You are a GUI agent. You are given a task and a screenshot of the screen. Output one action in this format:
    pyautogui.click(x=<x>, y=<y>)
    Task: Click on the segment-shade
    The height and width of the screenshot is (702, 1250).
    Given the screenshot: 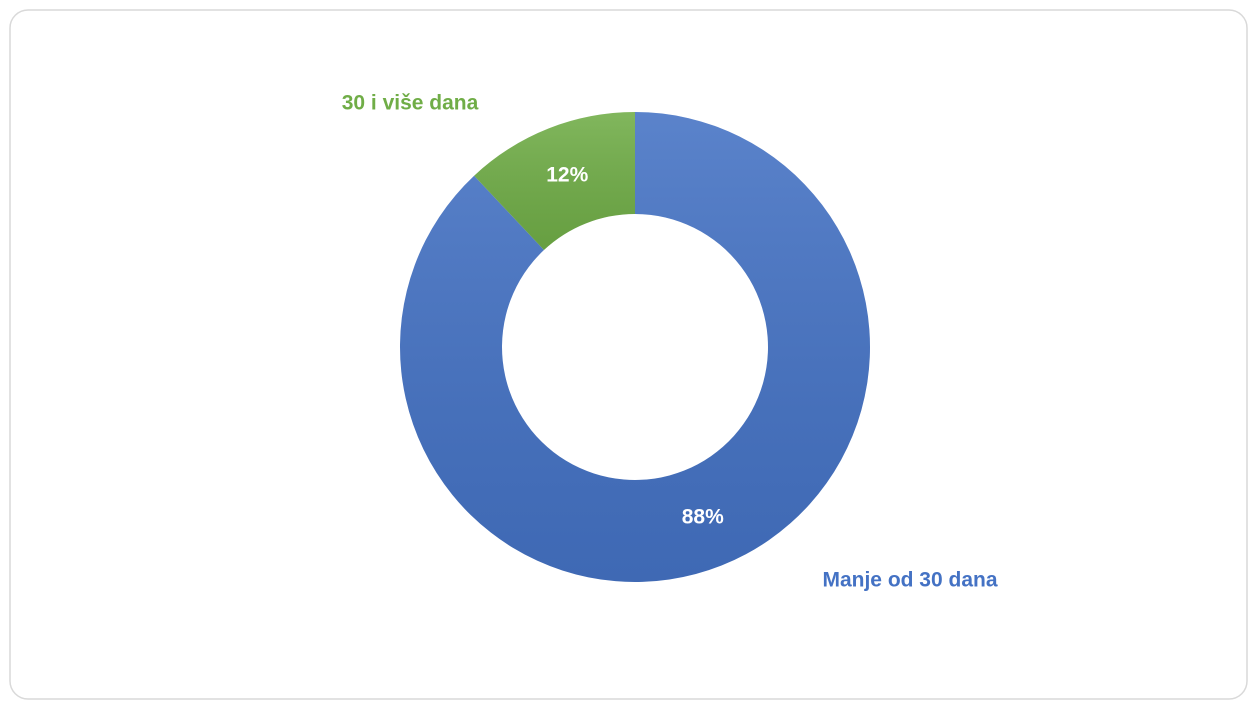 What is the action you would take?
    pyautogui.click(x=554, y=181)
    